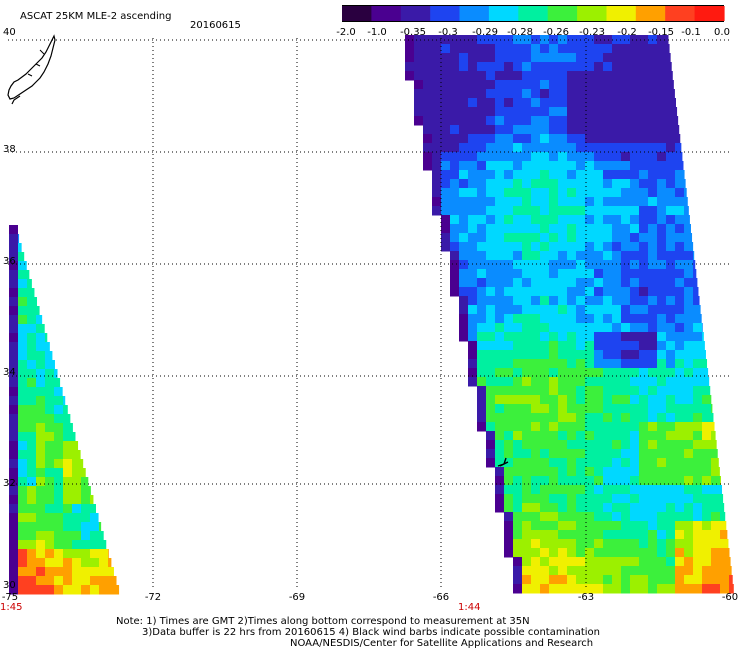 This screenshot has height=650, width=740. I want to click on map-title: ASCAT 25KM MLE-2 ascending, so click(96, 16).